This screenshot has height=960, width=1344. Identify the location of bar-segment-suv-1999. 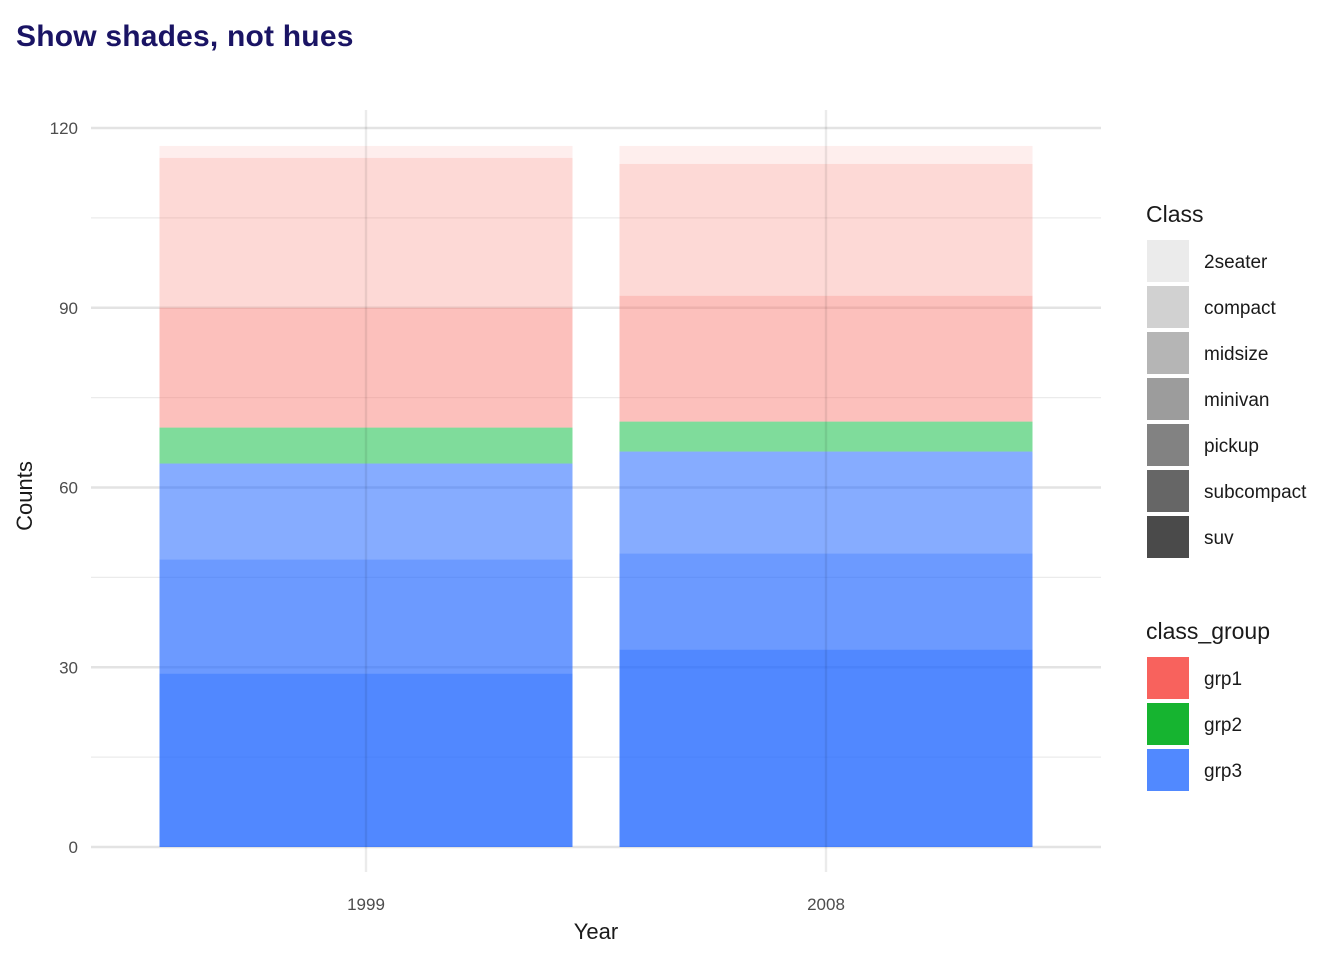
(366, 760).